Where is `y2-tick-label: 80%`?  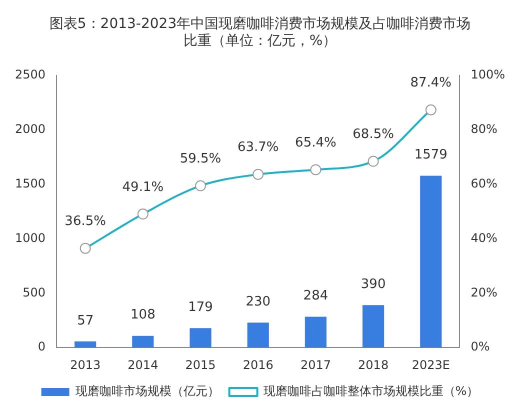
y2-tick-label: 80% is located at coordinates (484, 129).